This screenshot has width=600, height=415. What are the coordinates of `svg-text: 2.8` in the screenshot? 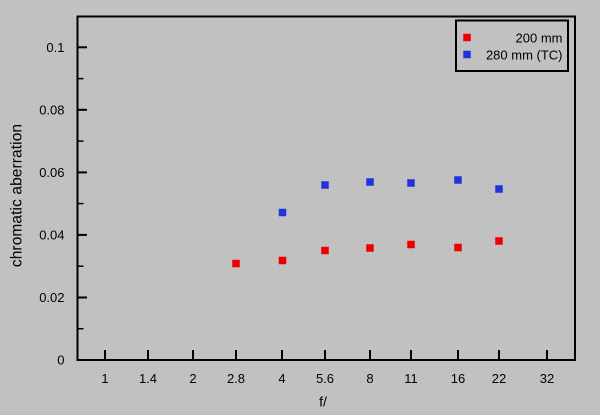 It's located at (236, 378).